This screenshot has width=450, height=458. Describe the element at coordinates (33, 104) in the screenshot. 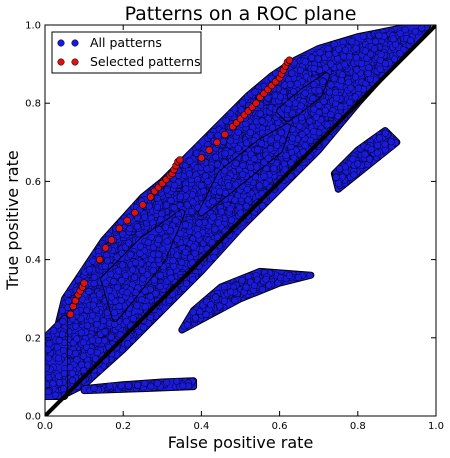

I see `y-tick-label: 0.8` at that location.